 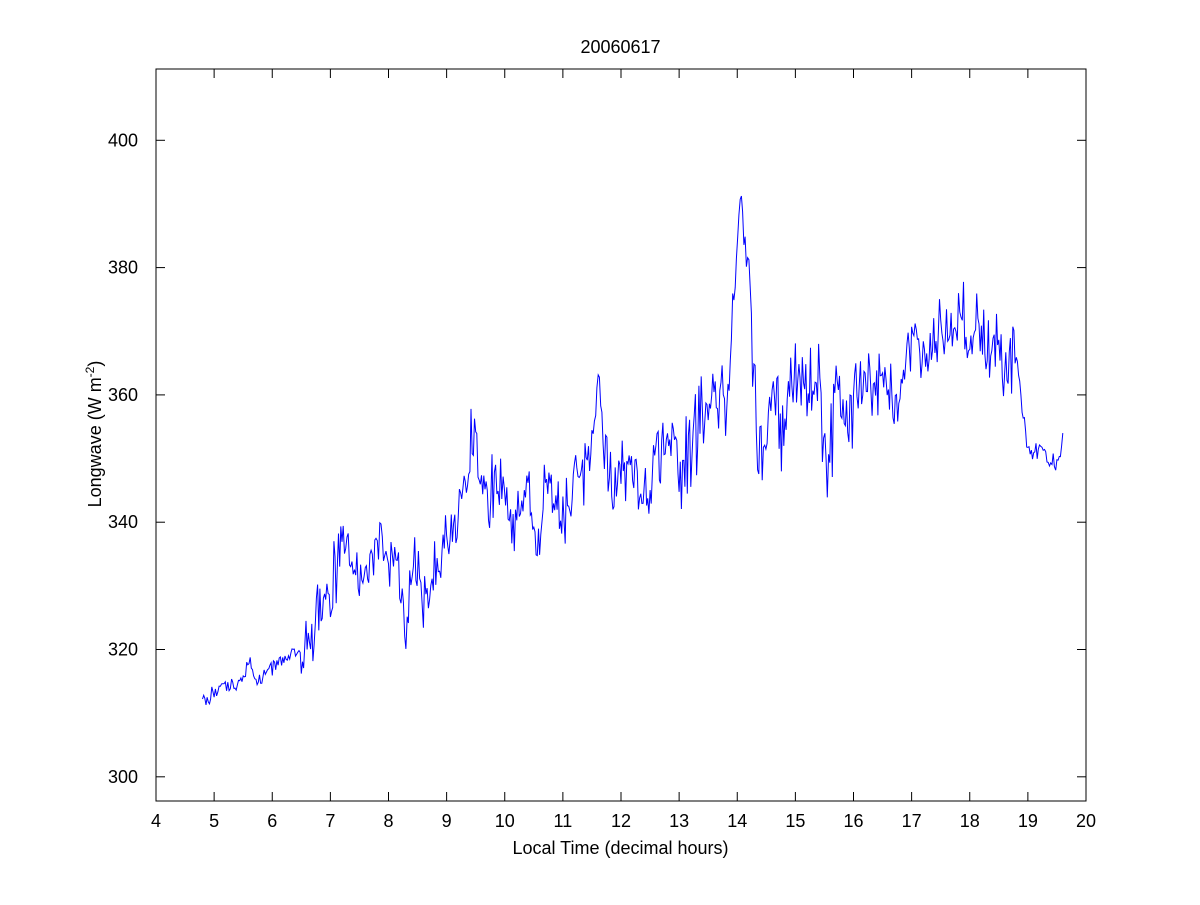 I want to click on y-axis-label-suffix: ), so click(x=95, y=364).